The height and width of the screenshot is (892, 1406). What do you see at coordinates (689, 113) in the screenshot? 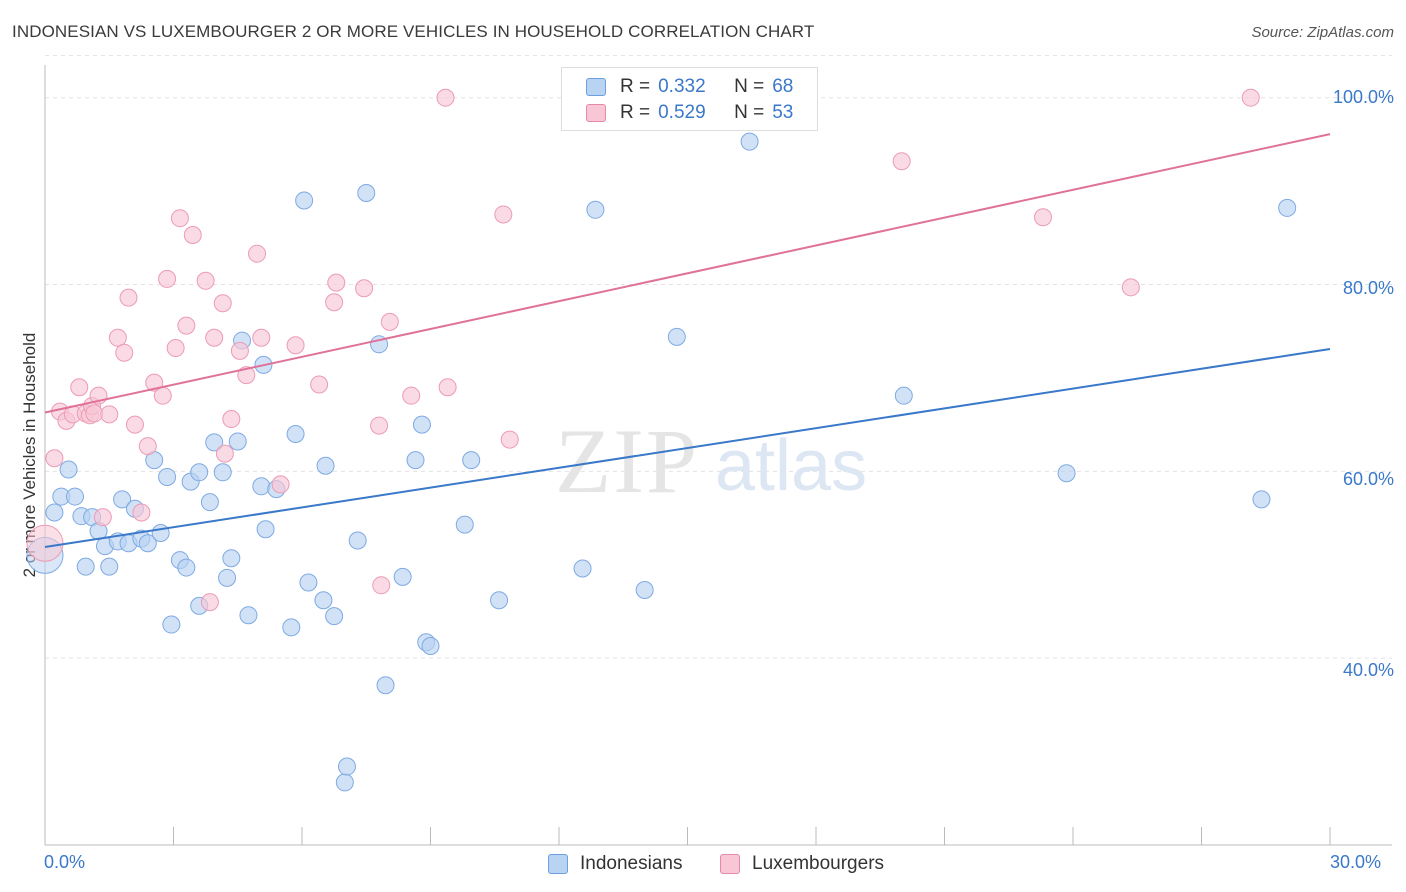
I see `stats-legend-row-luxembourgers: R = 0.529 N = 53` at bounding box center [689, 113].